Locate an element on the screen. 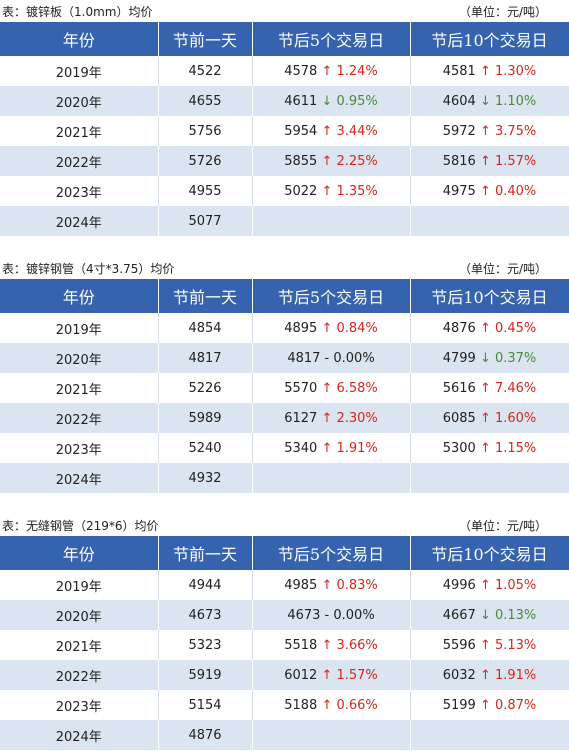 Image resolution: width=569 pixels, height=751 pixels. change-cell: 6127 ↑ 2.30% is located at coordinates (331, 418).